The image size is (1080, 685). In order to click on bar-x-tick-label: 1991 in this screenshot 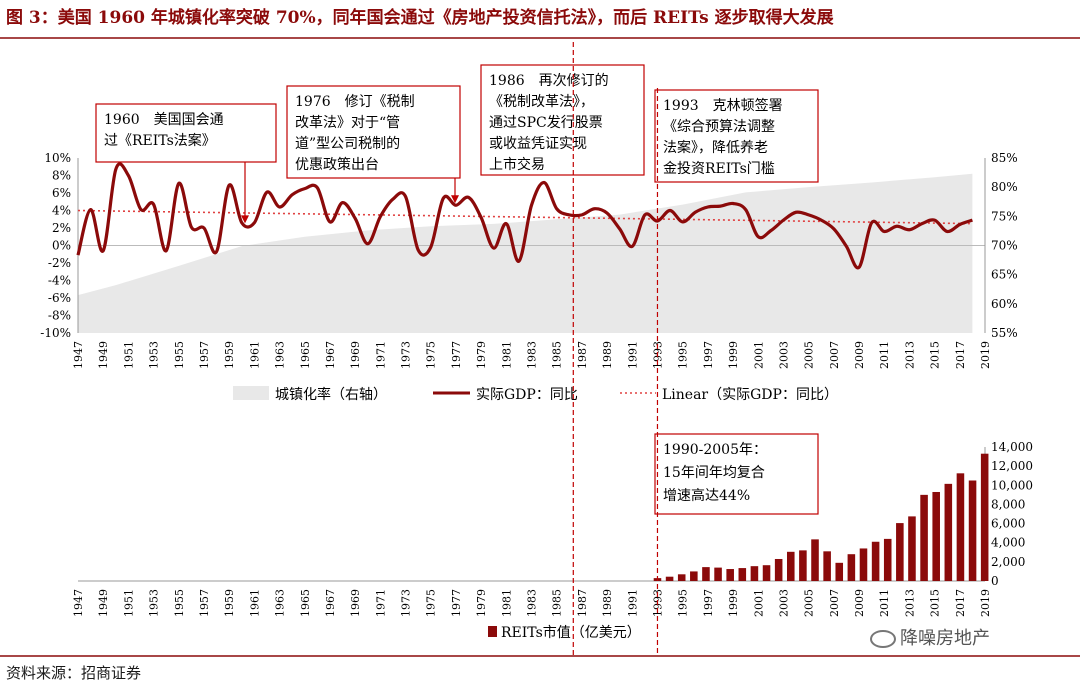, I will do `click(632, 603)`.